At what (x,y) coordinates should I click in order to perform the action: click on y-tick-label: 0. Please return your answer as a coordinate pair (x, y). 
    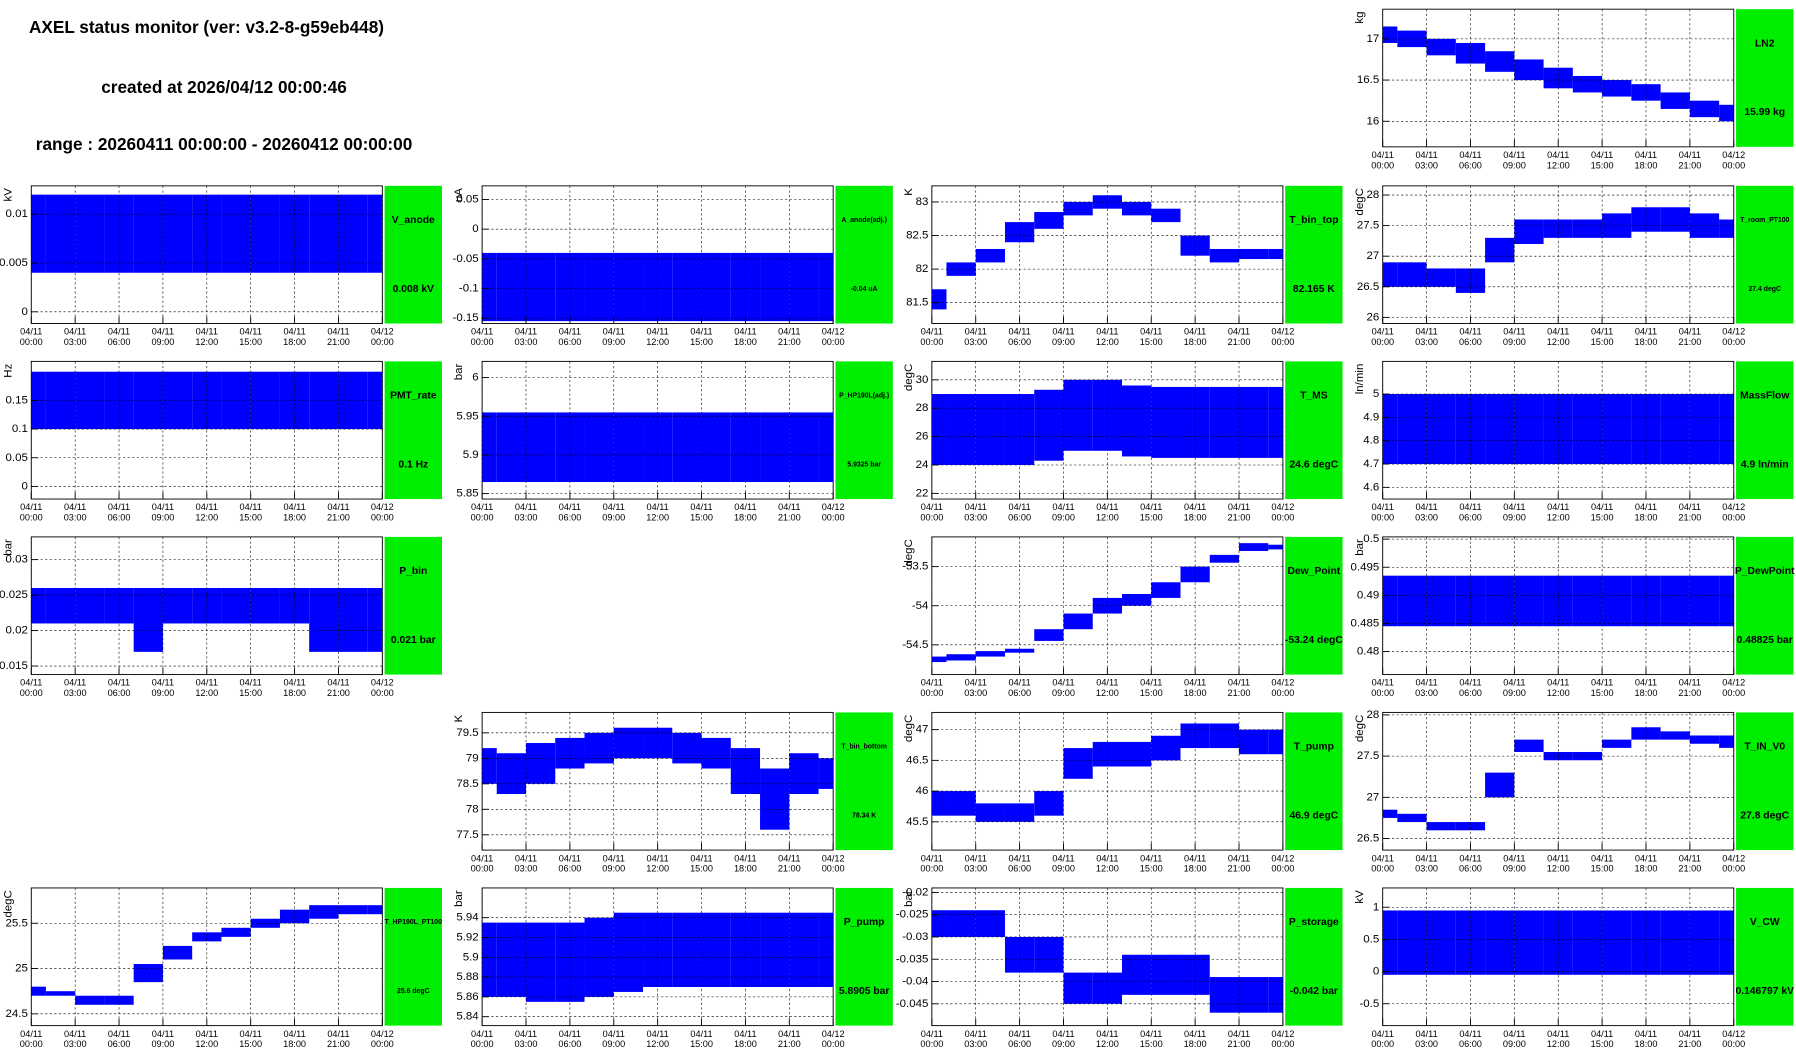
    Looking at the image, I should click on (1376, 972).